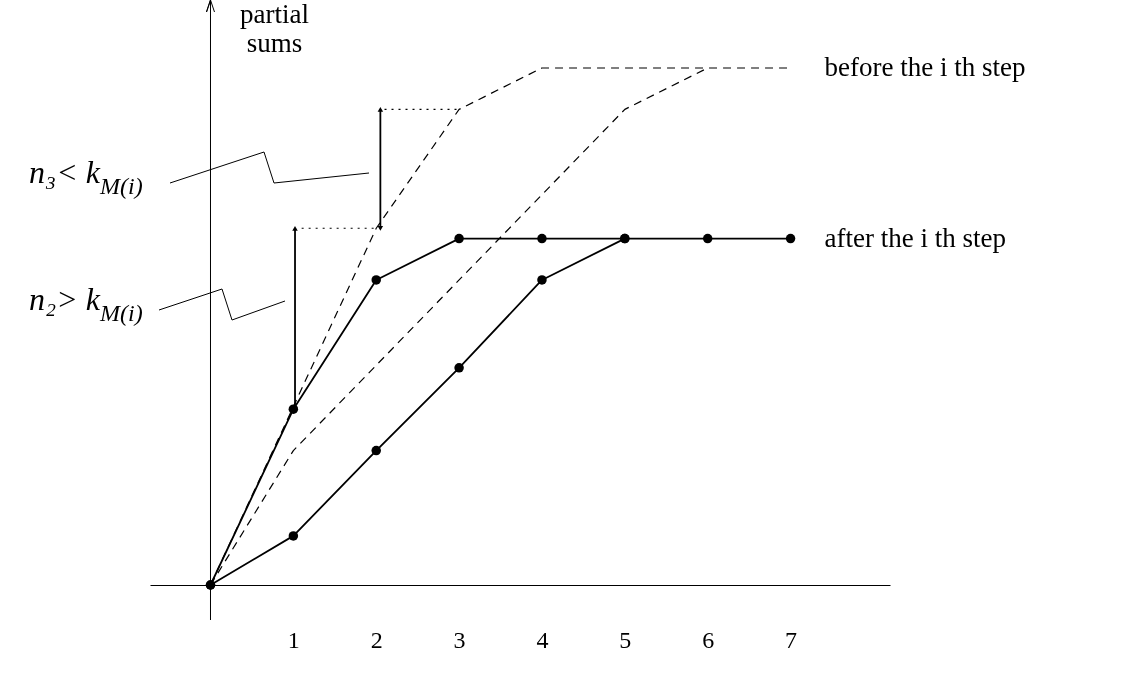 The height and width of the screenshot is (675, 1123). What do you see at coordinates (791, 639) in the screenshot?
I see `x-tick-label: 7` at bounding box center [791, 639].